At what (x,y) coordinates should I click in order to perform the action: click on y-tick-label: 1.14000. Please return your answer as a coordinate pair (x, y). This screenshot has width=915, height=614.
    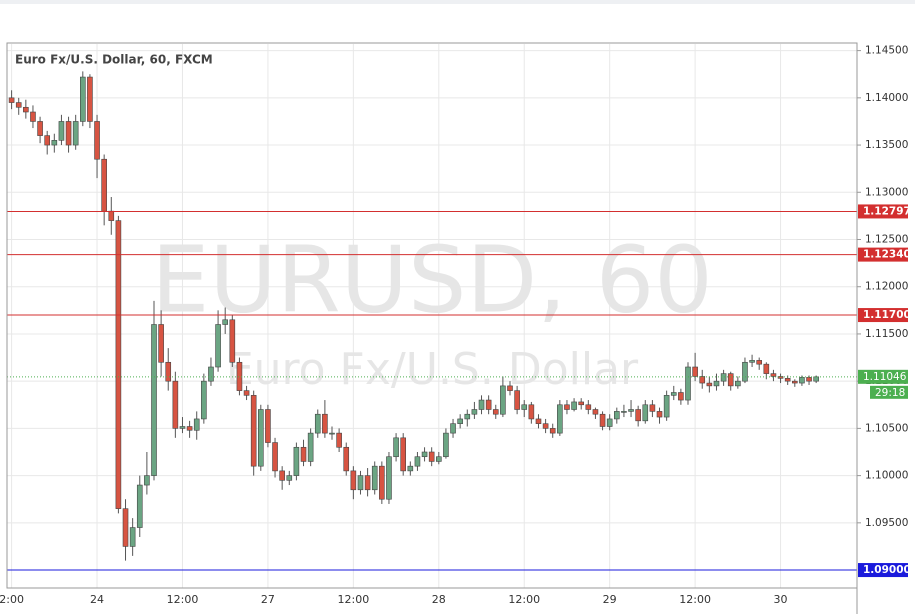
    Looking at the image, I should click on (886, 98).